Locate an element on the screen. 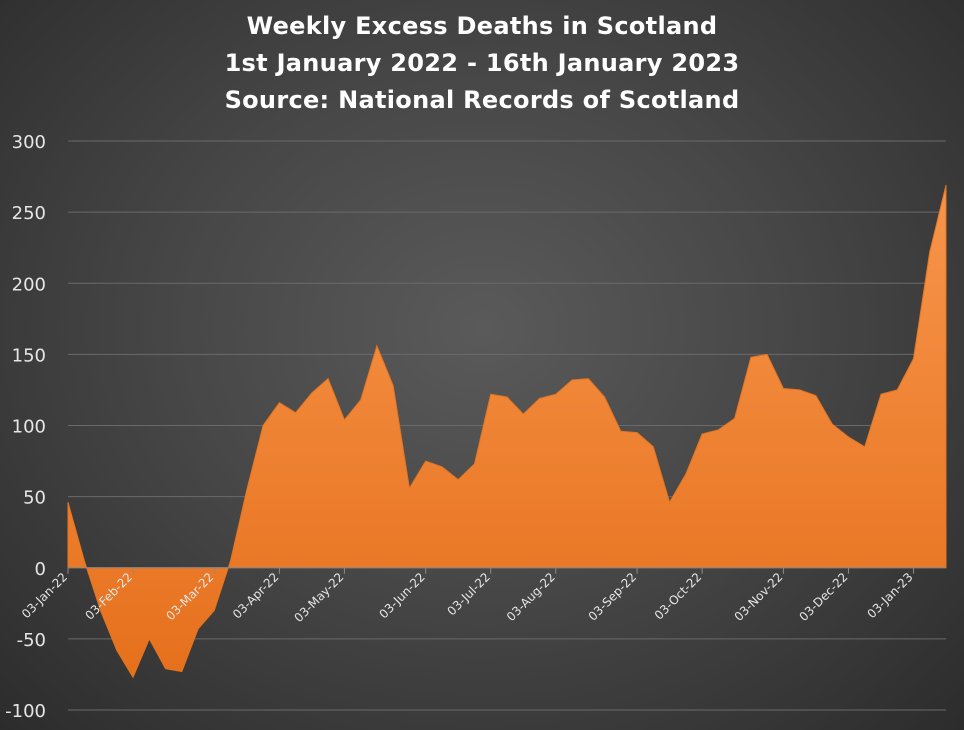 The height and width of the screenshot is (730, 964). chart-title-line-1: Weekly Excess Deaths in Scotland is located at coordinates (482, 26).